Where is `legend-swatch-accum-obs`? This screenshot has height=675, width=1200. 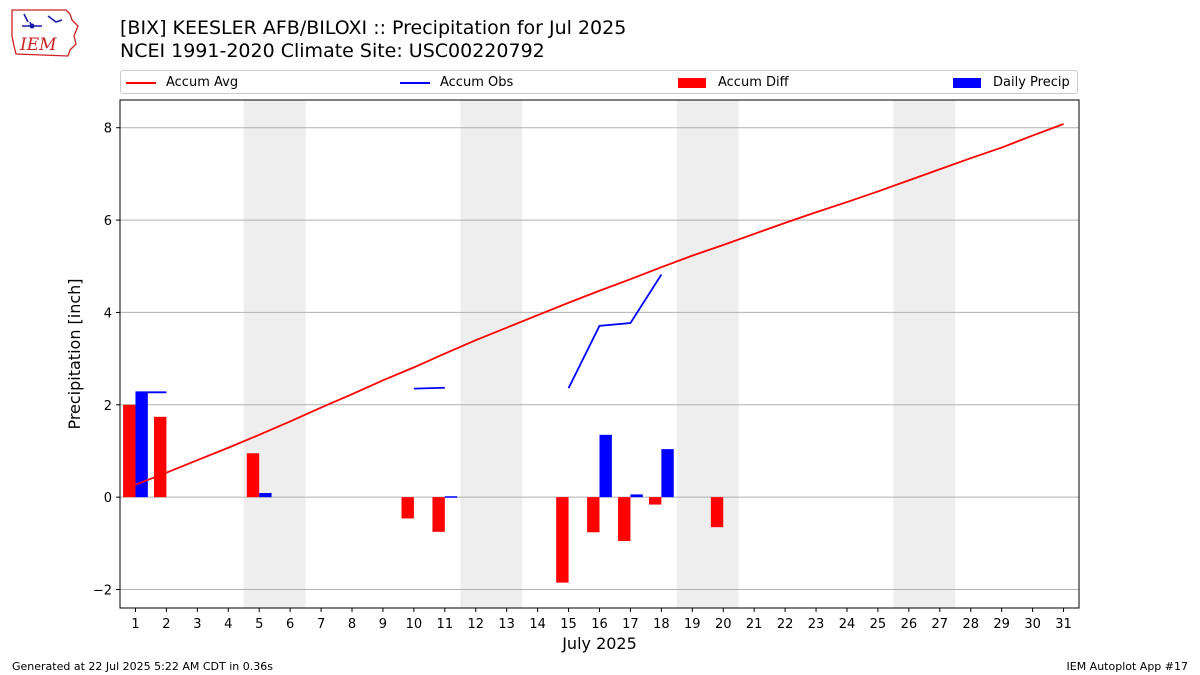
legend-swatch-accum-obs is located at coordinates (415, 83).